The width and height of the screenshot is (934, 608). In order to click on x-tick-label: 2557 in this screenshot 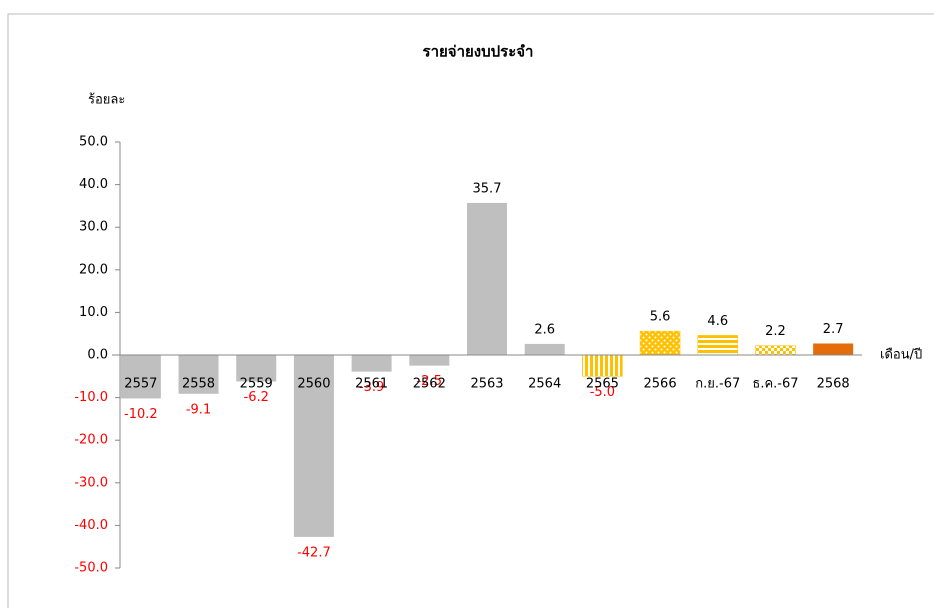, I will do `click(140, 384)`.